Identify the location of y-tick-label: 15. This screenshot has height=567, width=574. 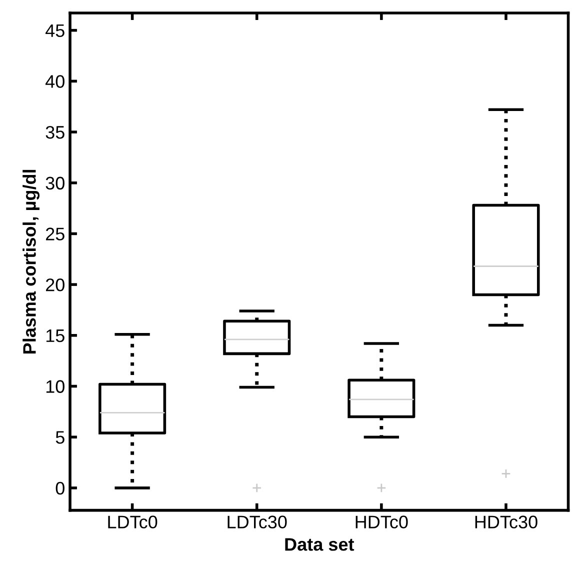
(55, 336).